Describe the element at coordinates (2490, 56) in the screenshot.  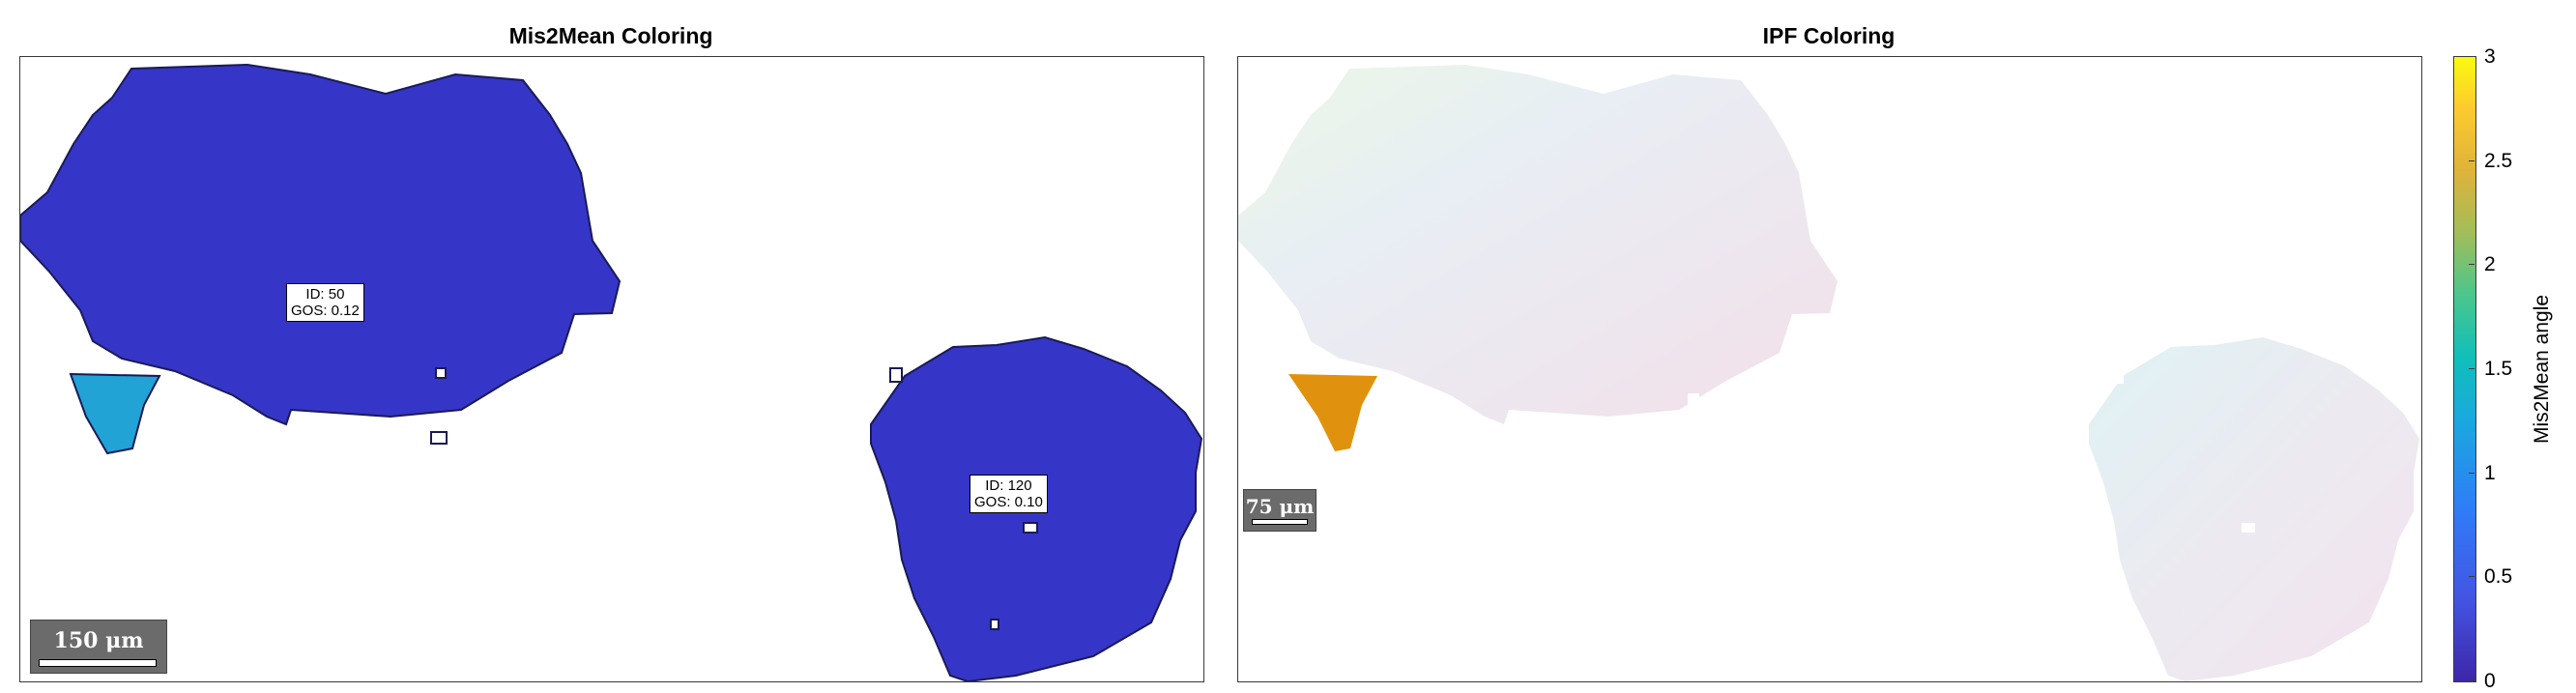
I see `colorbar-tick-label: 3` at that location.